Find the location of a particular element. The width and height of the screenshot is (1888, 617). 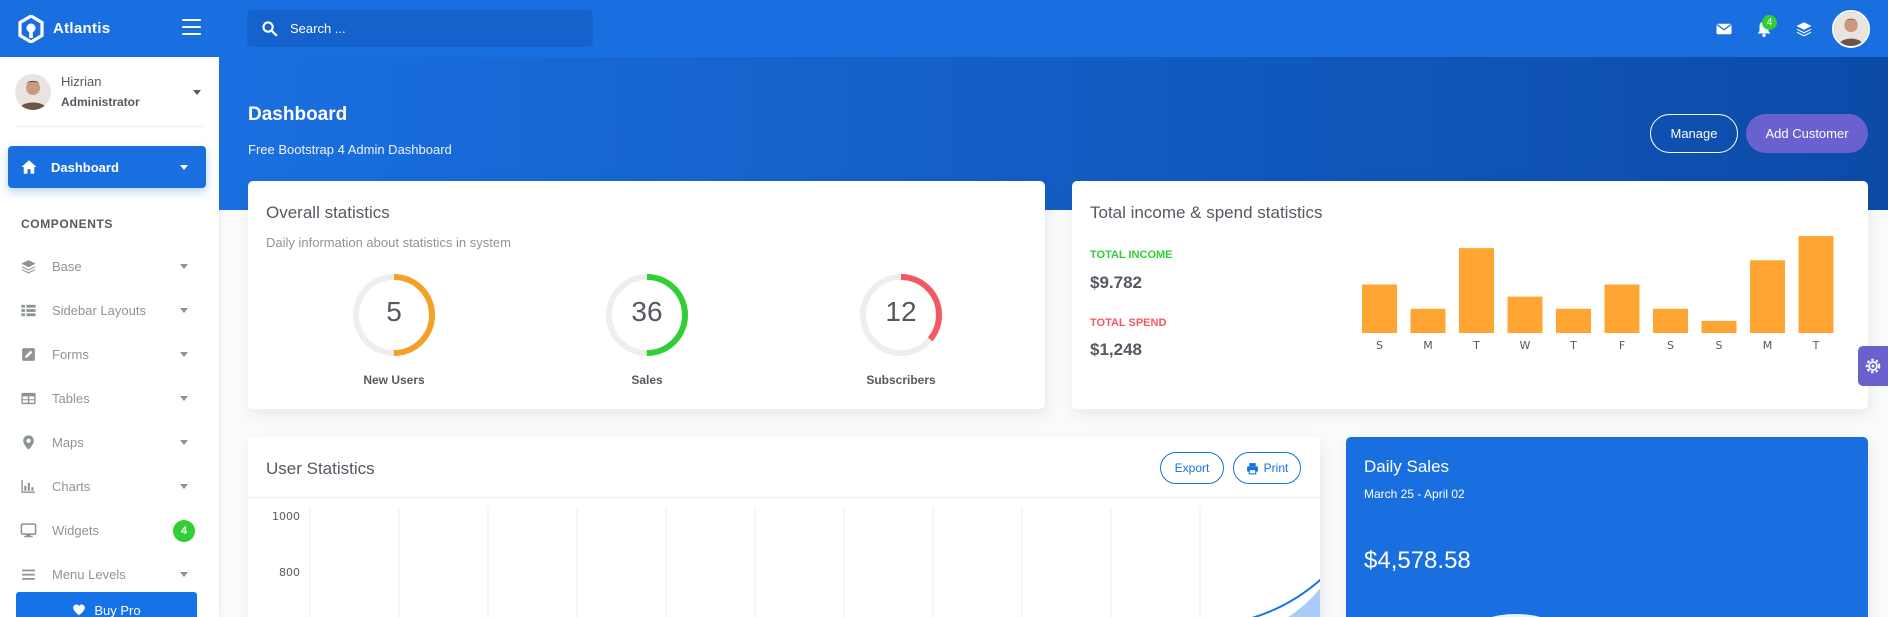

buy-pro-button: Buy Pro is located at coordinates (106, 604).